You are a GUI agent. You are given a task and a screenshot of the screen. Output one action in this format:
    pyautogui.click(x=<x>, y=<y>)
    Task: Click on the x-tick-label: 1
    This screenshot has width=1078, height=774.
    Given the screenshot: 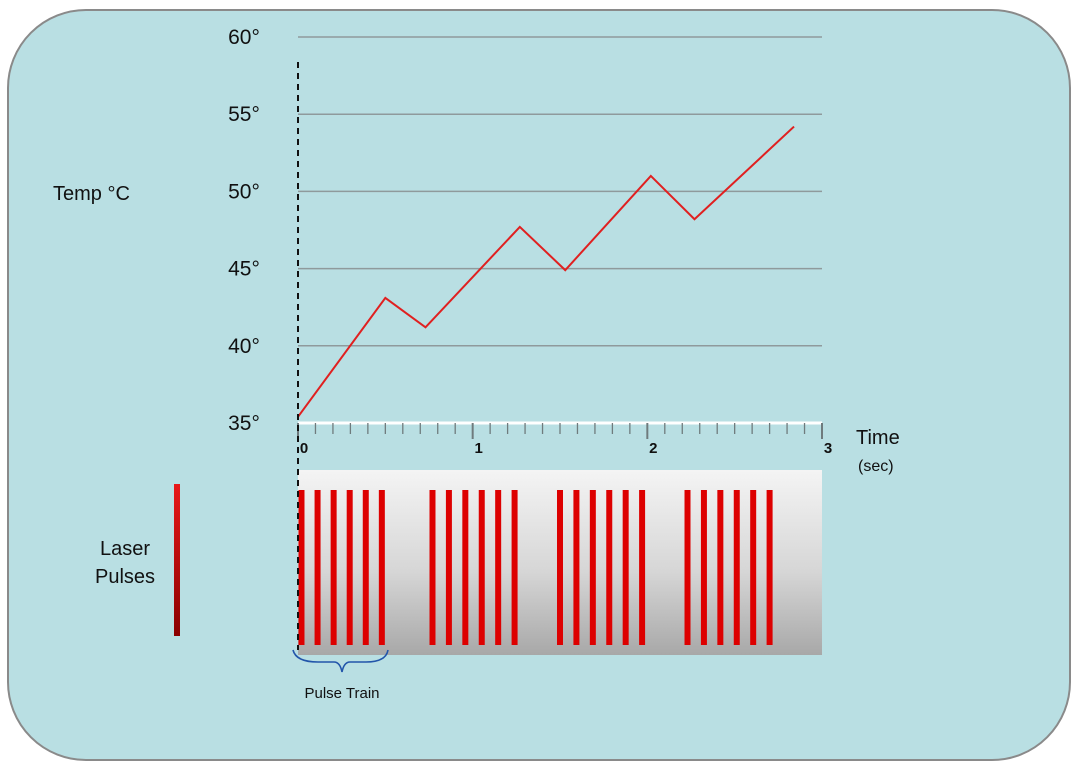 What is the action you would take?
    pyautogui.click(x=478, y=448)
    